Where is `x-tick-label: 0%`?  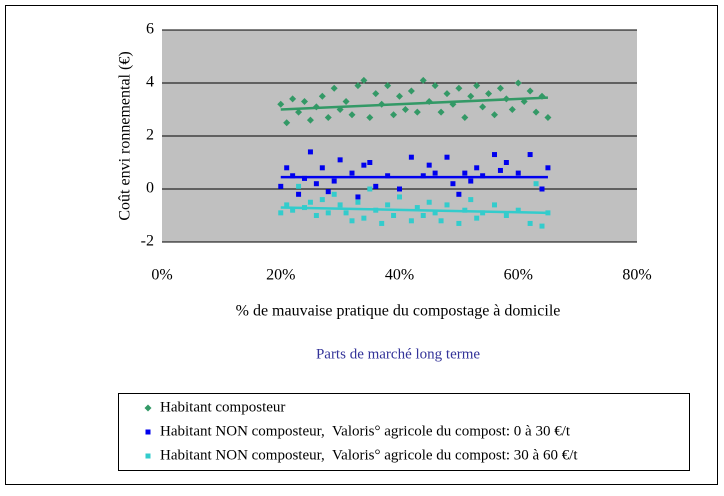
x-tick-label: 0% is located at coordinates (161, 275).